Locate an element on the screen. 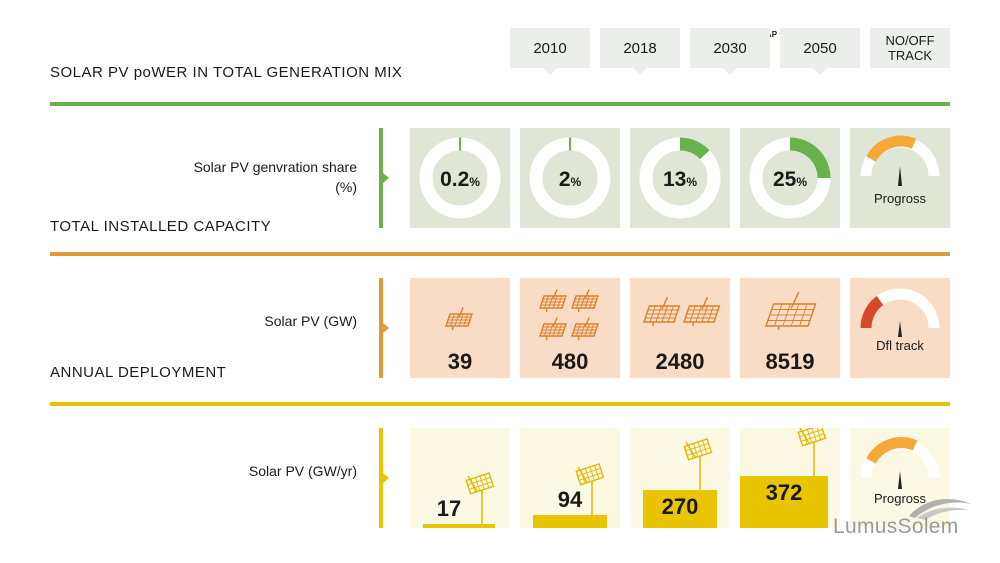  share-gauge-icon is located at coordinates (900, 160).